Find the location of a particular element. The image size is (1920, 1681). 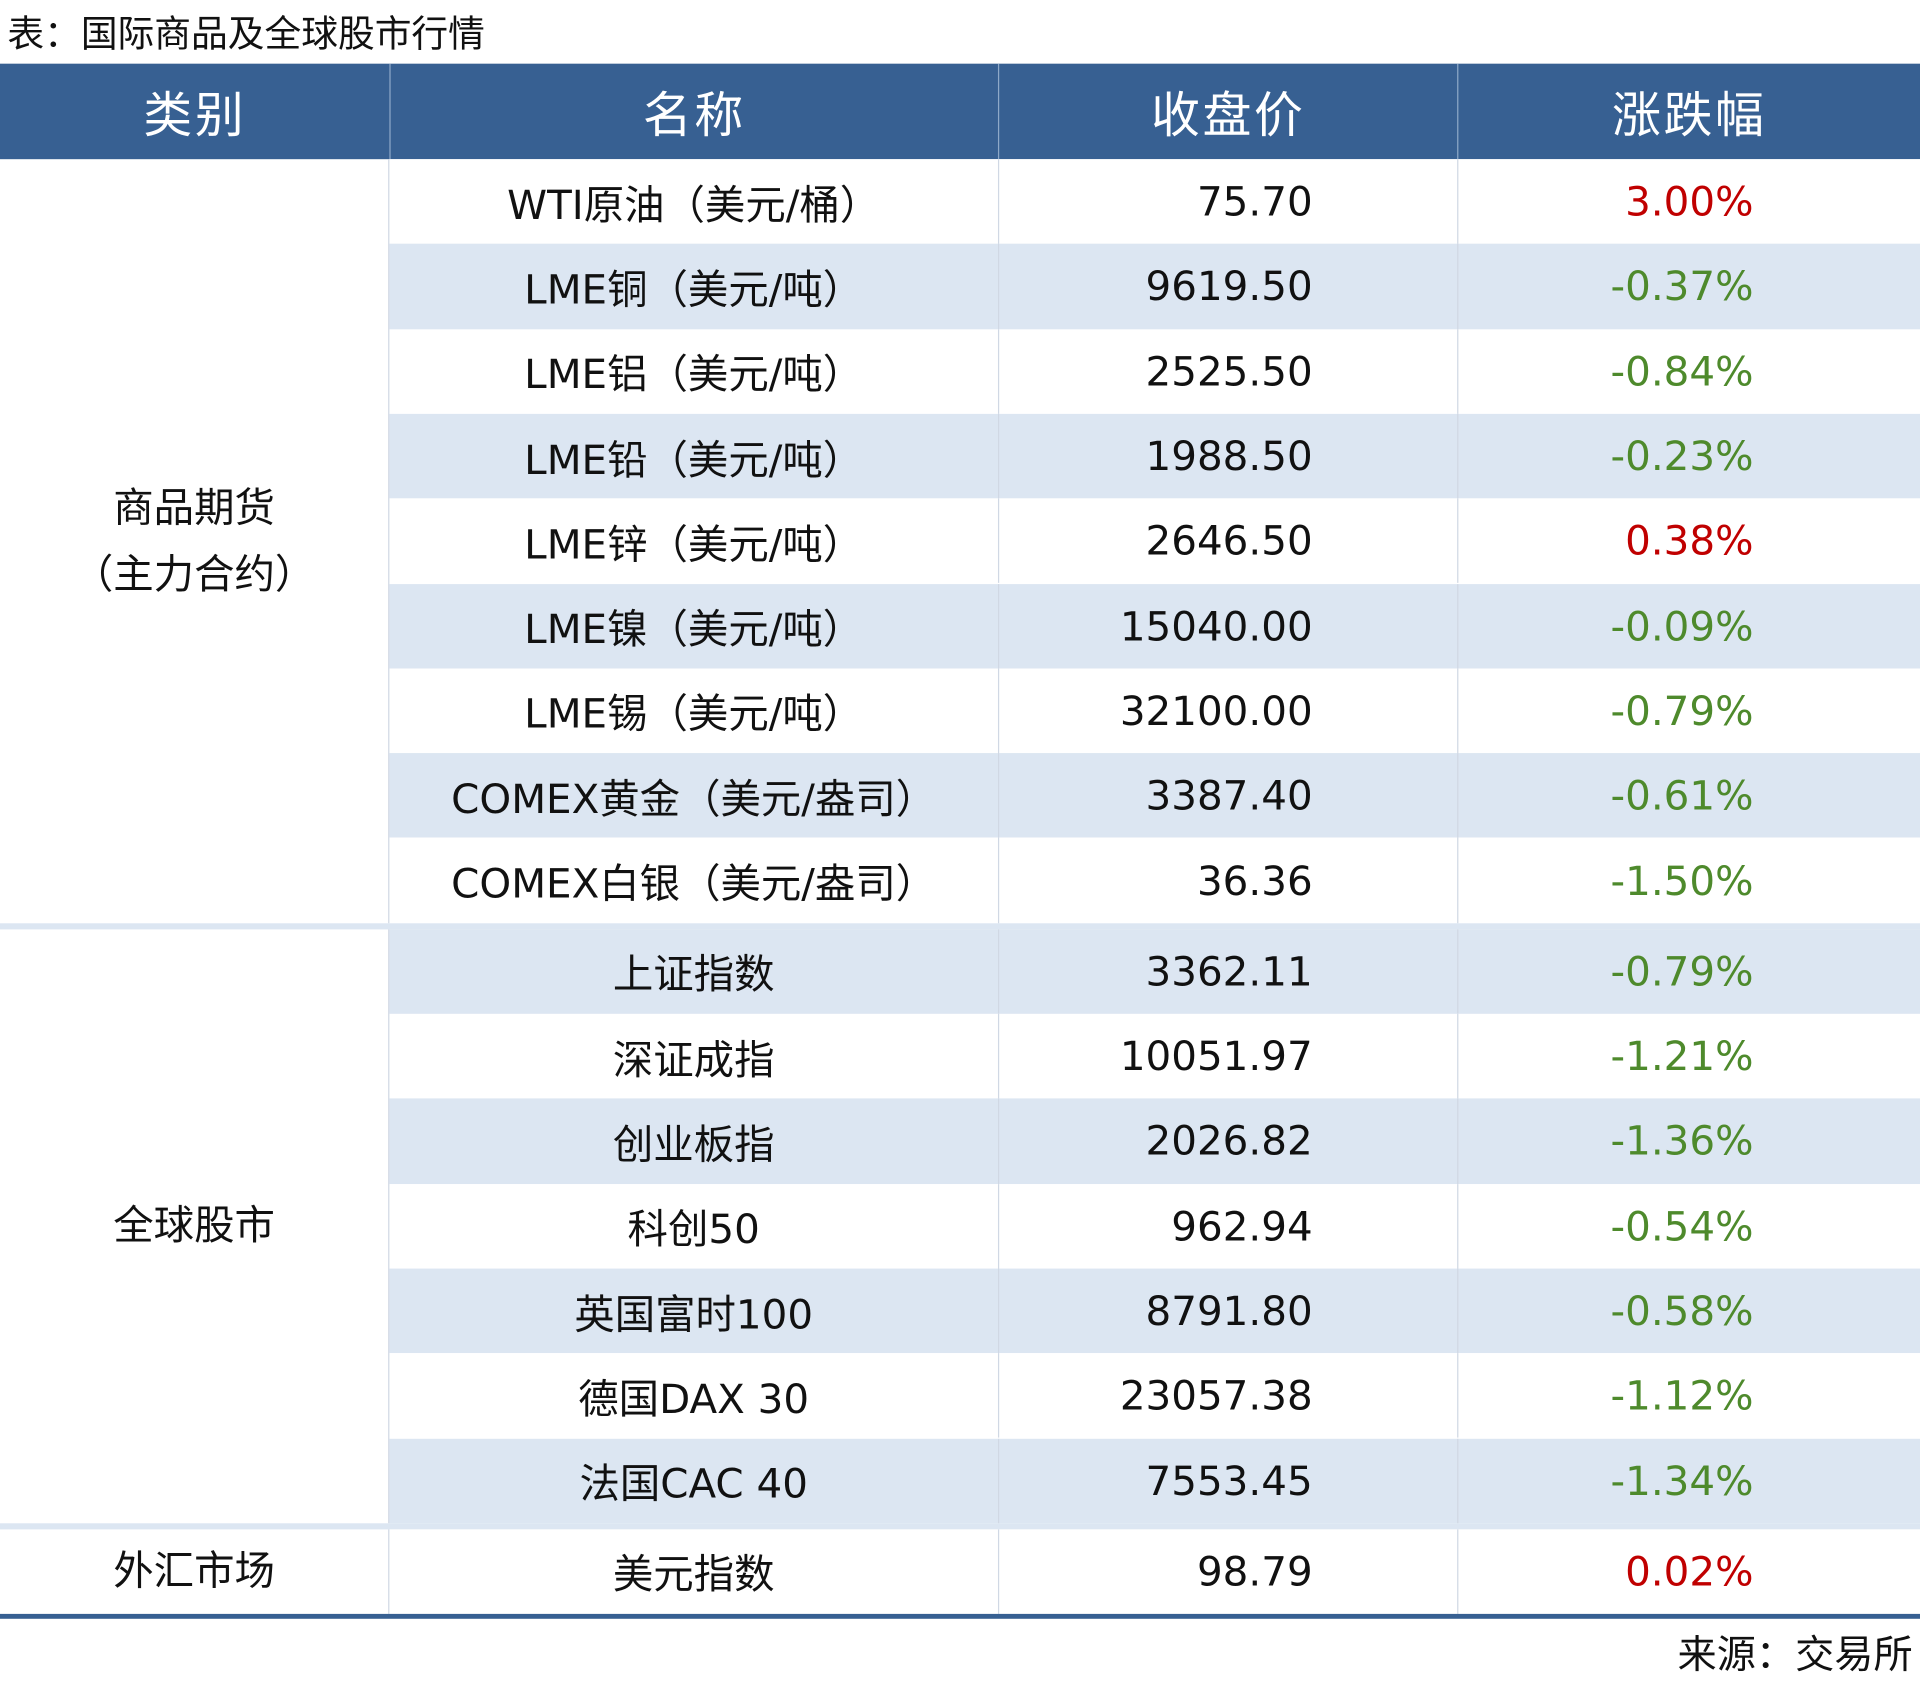

category-line: （主力合约） is located at coordinates (194, 573).